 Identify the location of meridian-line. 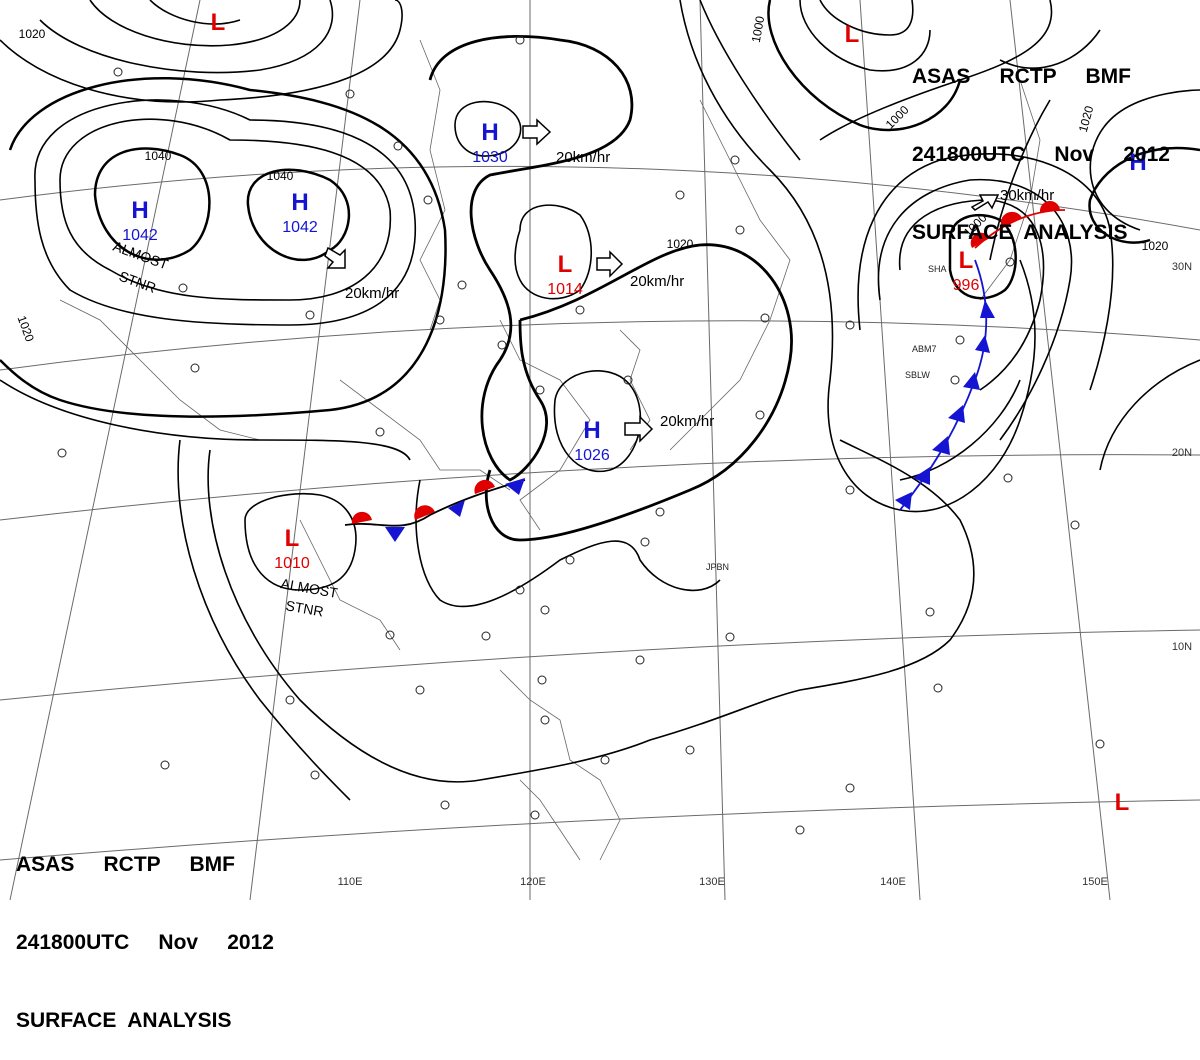
(890, 450).